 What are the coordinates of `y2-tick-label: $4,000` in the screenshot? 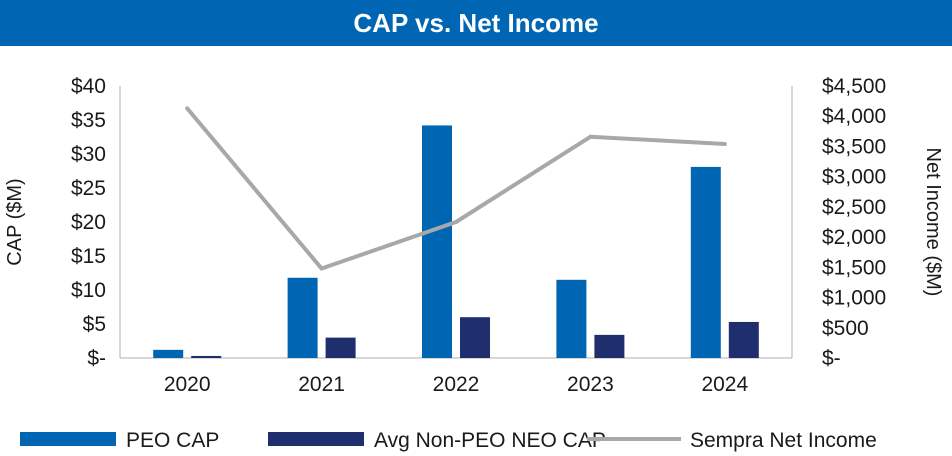 It's located at (854, 116).